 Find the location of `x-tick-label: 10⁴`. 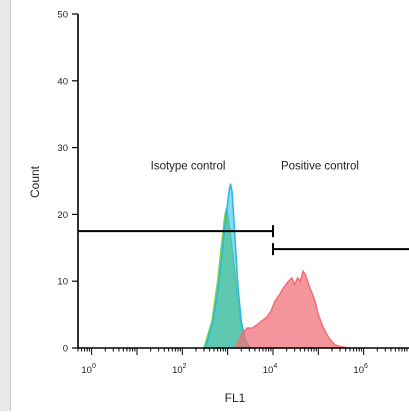

x-tick-label: 10⁴ is located at coordinates (270, 369).